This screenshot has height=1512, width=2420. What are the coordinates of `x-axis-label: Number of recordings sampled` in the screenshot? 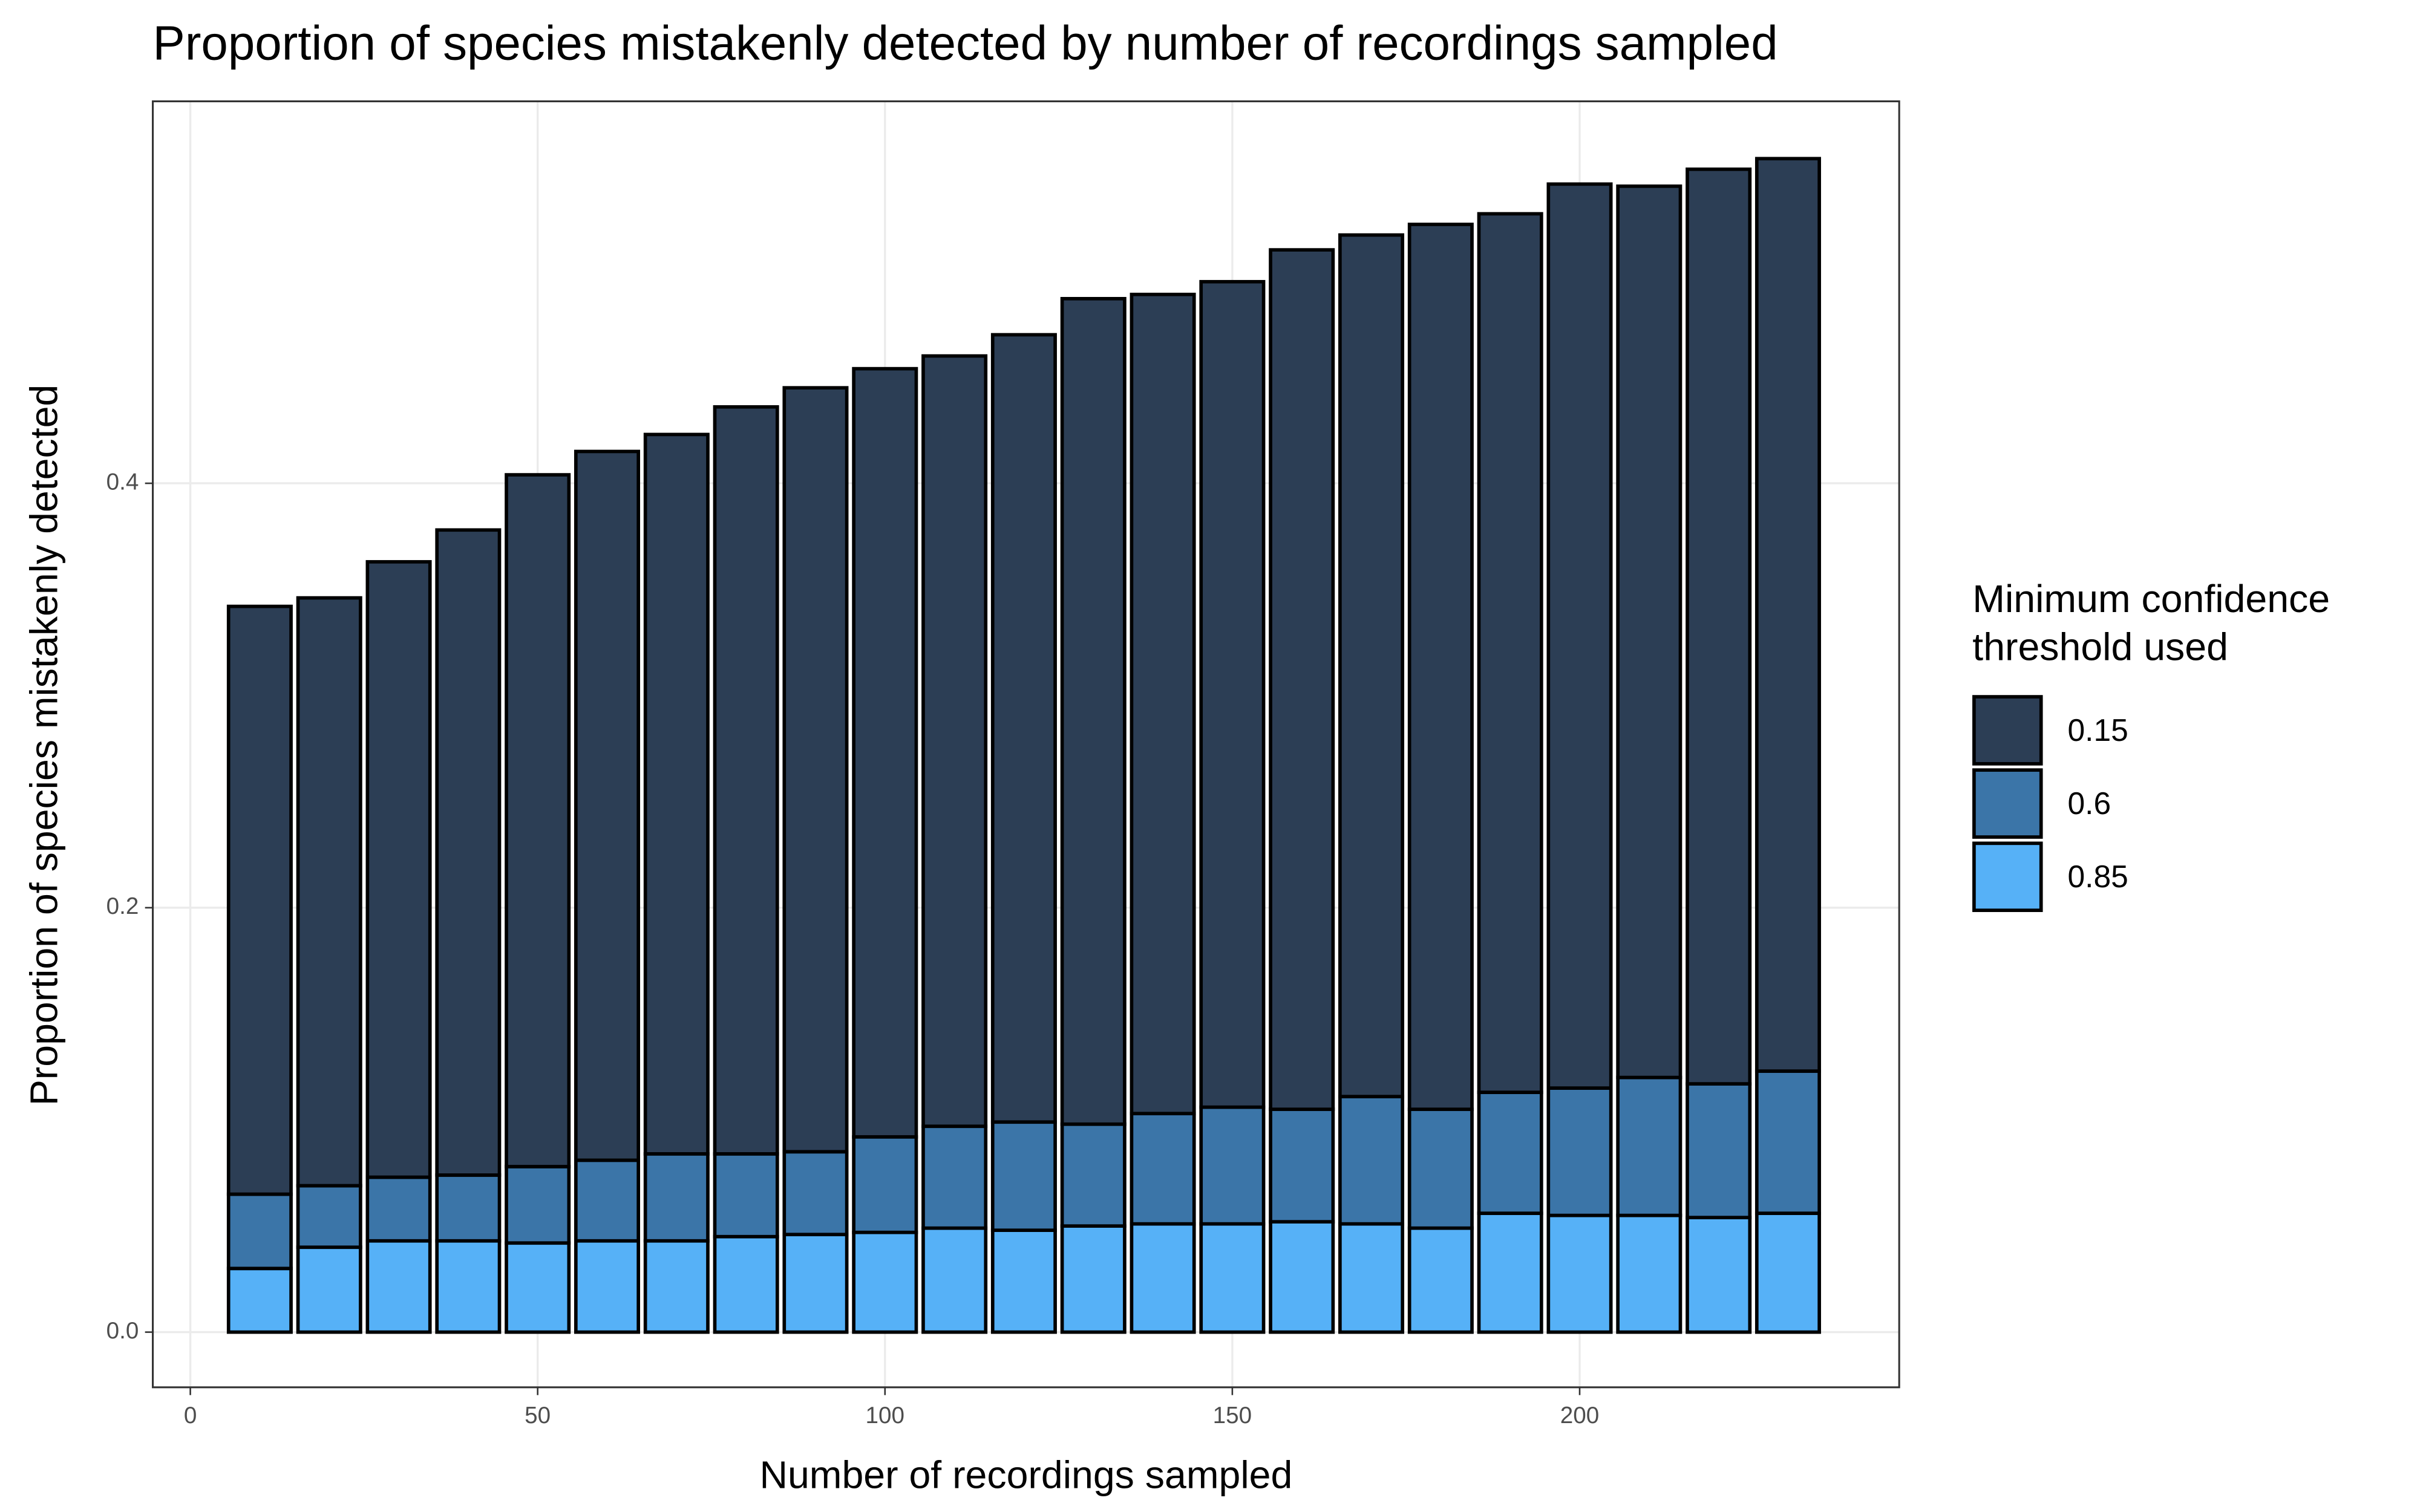 It's located at (1025, 1474).